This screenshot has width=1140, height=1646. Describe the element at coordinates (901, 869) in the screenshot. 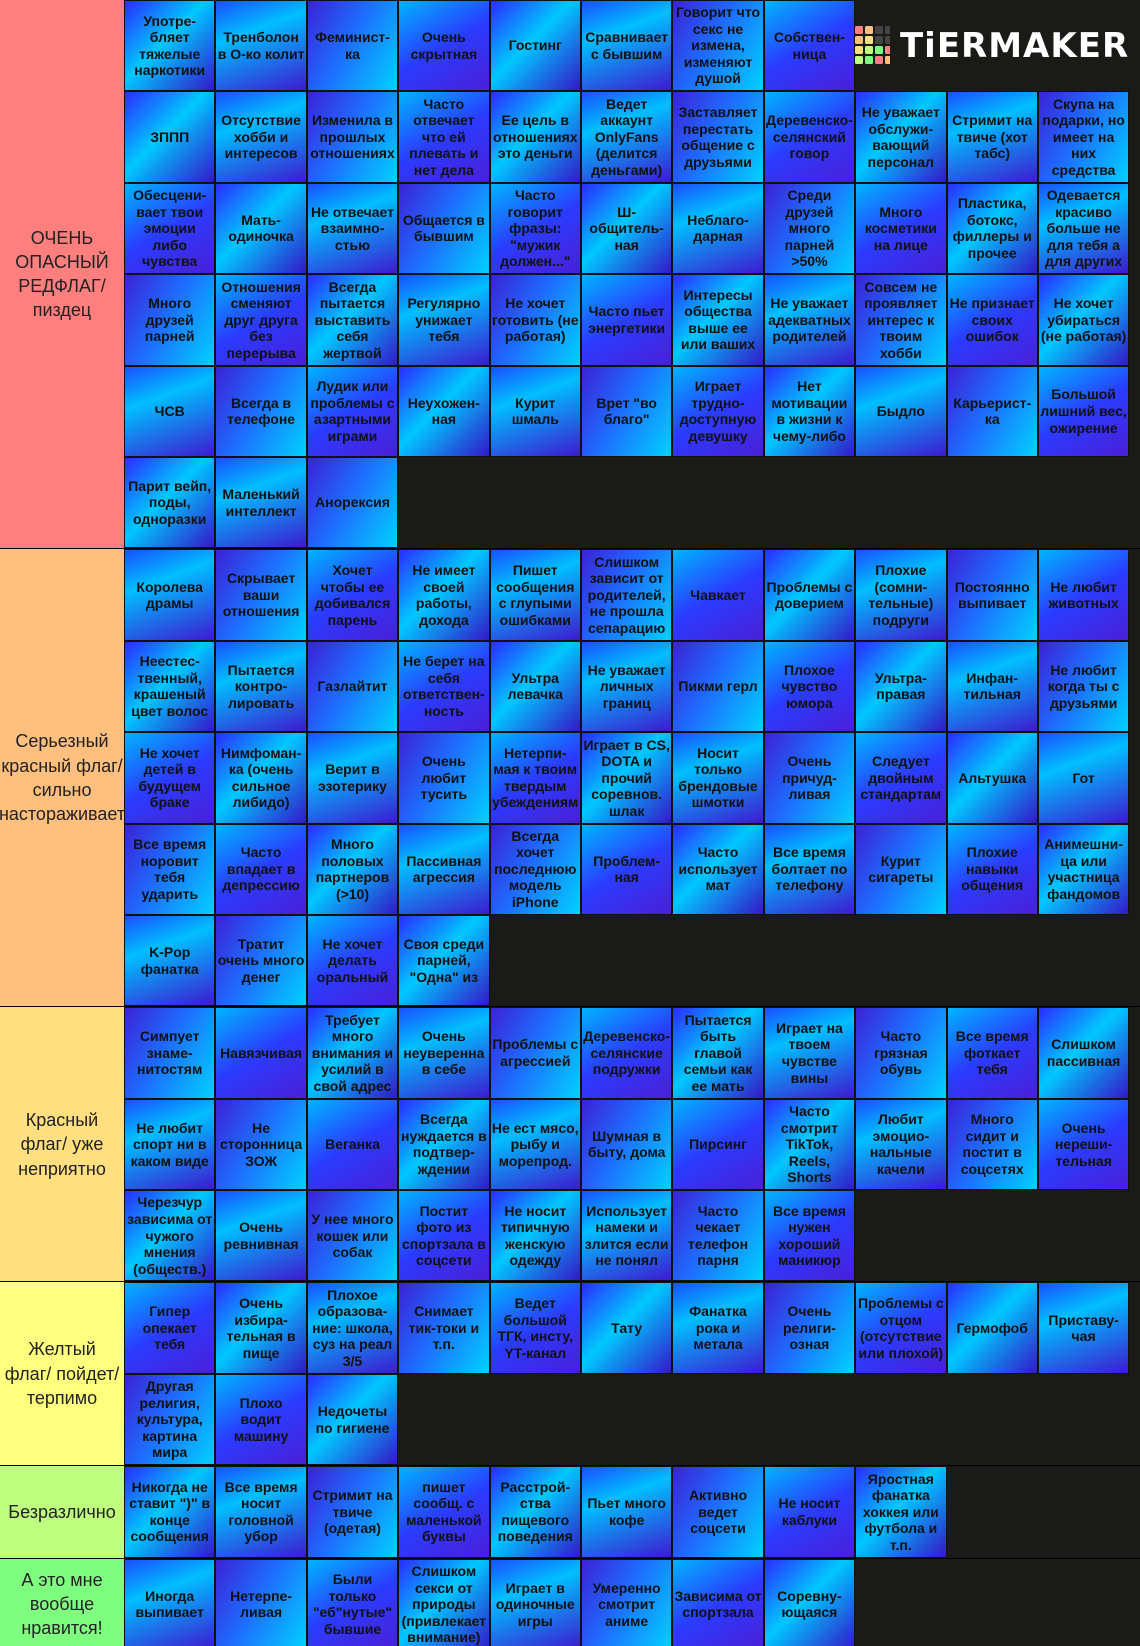

I see `tier-item: Курит сигареты` at that location.